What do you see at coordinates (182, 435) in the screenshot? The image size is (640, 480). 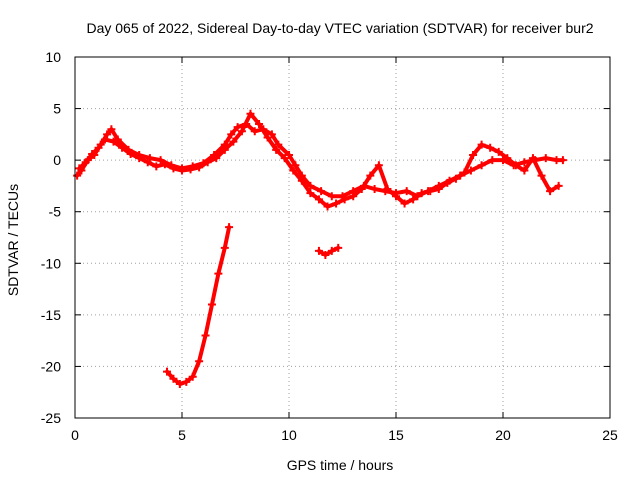 I see `x-tick-label: 5` at bounding box center [182, 435].